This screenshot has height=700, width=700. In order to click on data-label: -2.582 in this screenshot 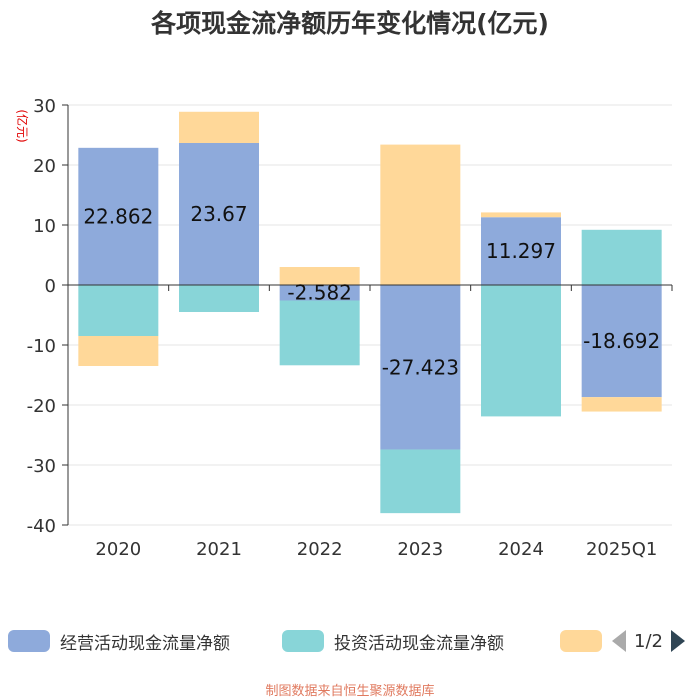, I will do `click(319, 293)`.